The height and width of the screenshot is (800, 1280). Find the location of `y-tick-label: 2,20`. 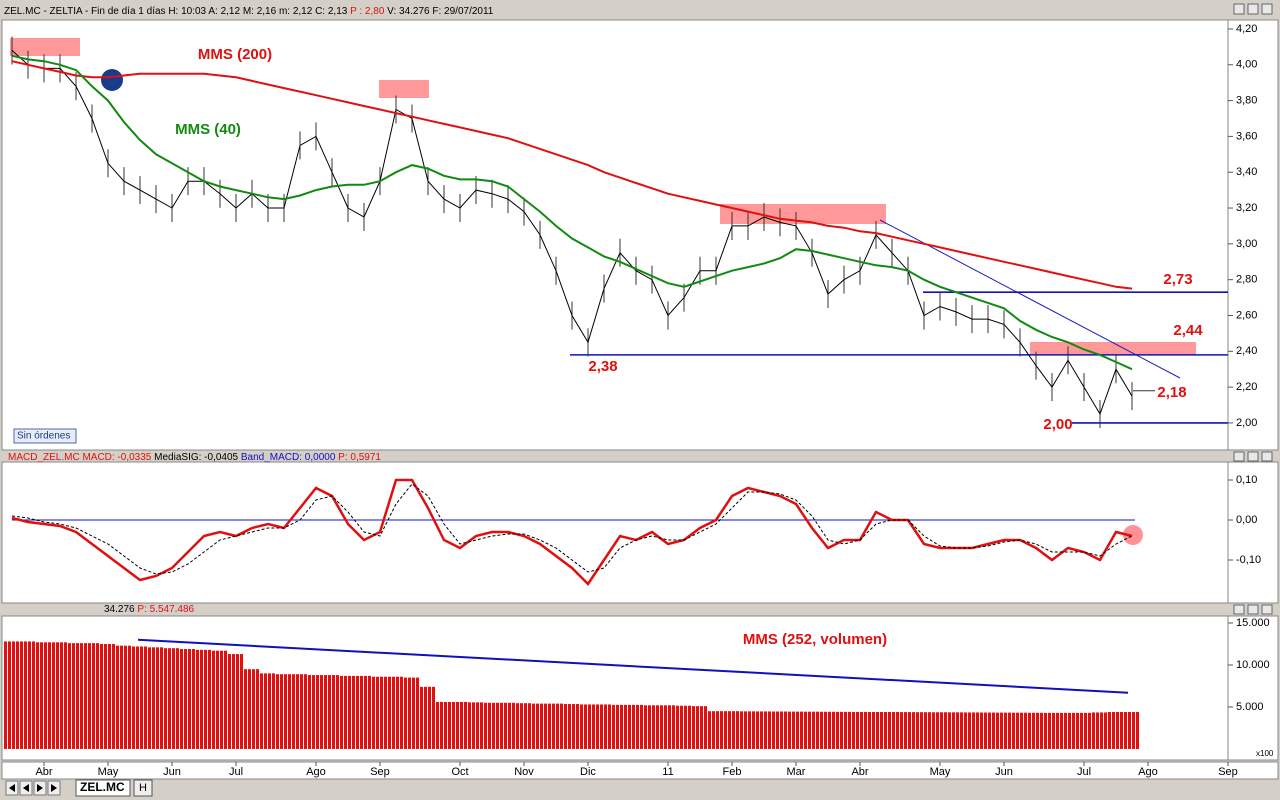

y-tick-label: 2,20 is located at coordinates (1246, 387).